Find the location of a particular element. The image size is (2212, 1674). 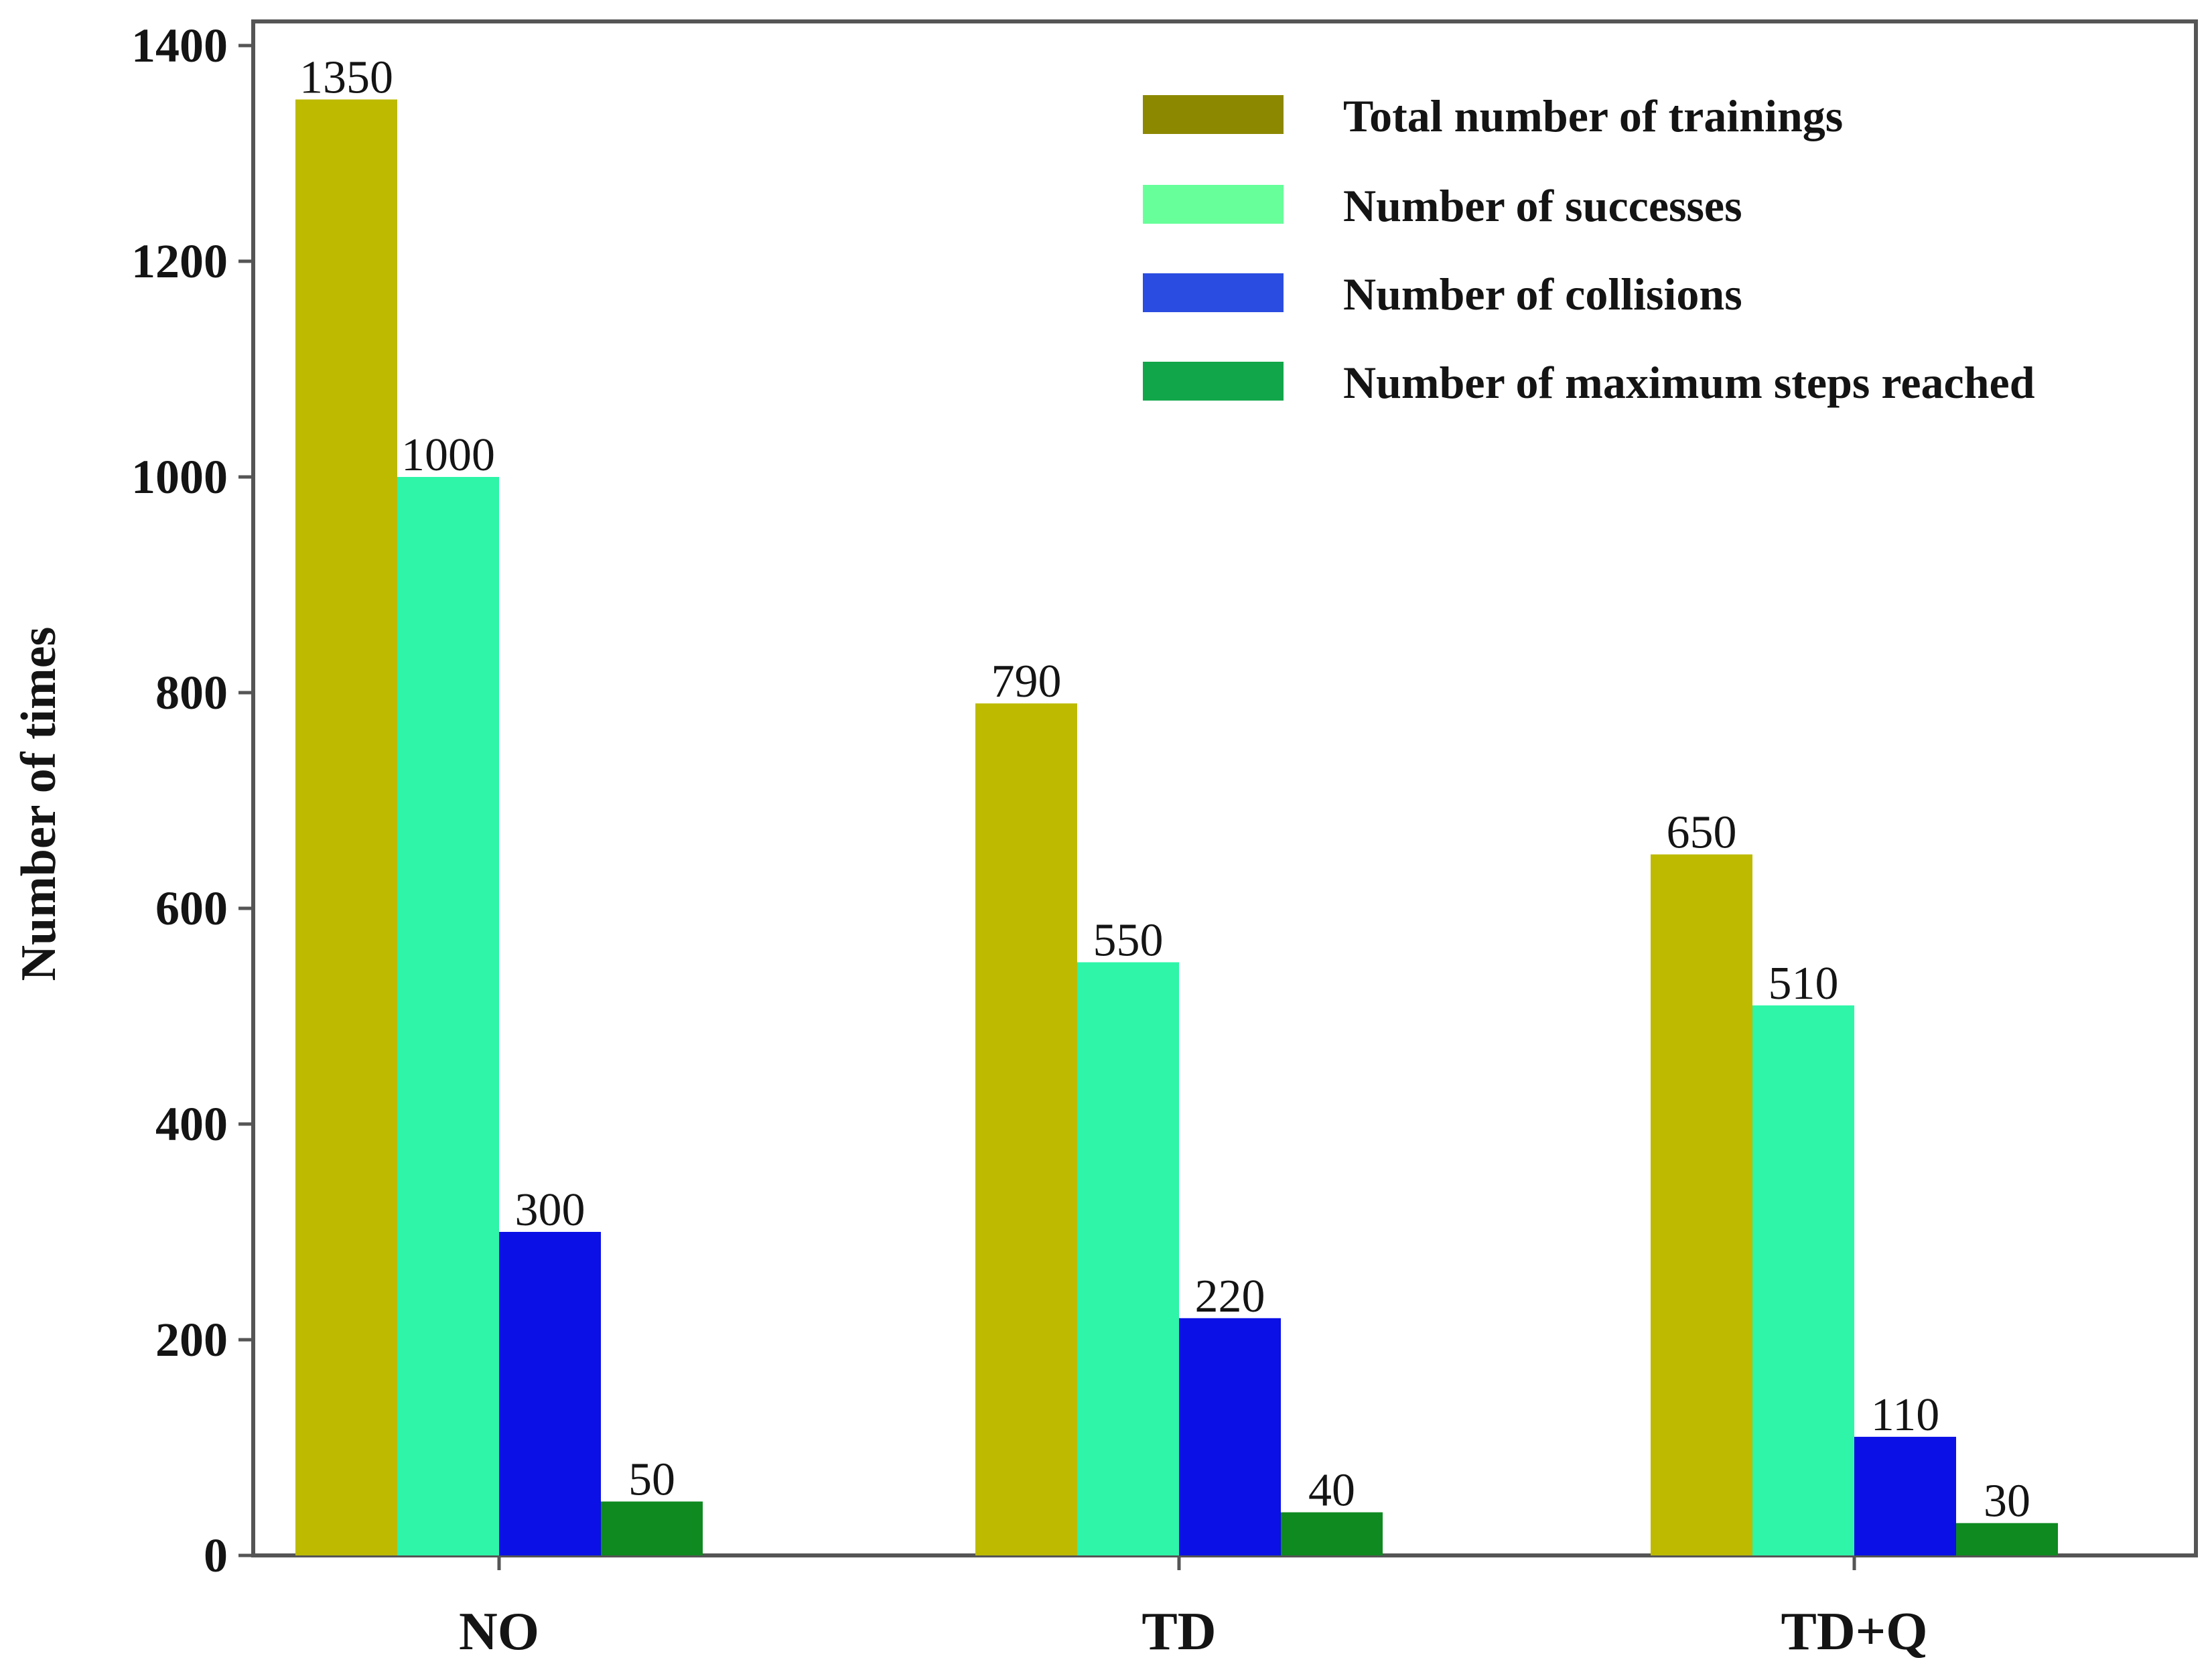

data-label: 550 is located at coordinates (1128, 941).